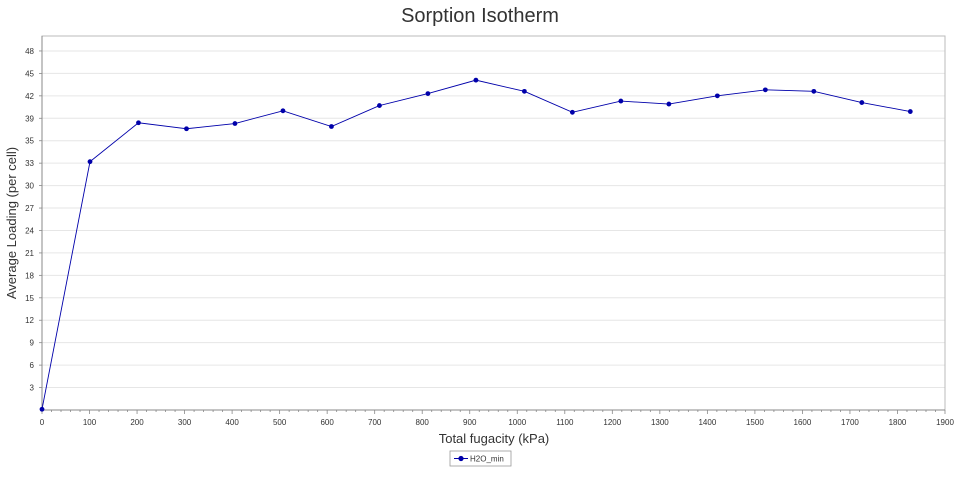 Image resolution: width=960 pixels, height=485 pixels. What do you see at coordinates (185, 422) in the screenshot?
I see `x-tick-label: 300` at bounding box center [185, 422].